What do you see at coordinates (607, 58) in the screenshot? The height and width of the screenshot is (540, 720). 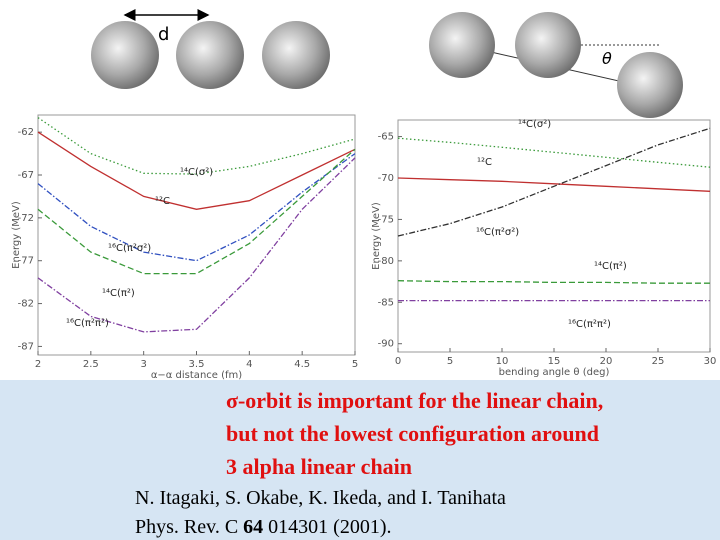 I see `angle-label: θ` at bounding box center [607, 58].